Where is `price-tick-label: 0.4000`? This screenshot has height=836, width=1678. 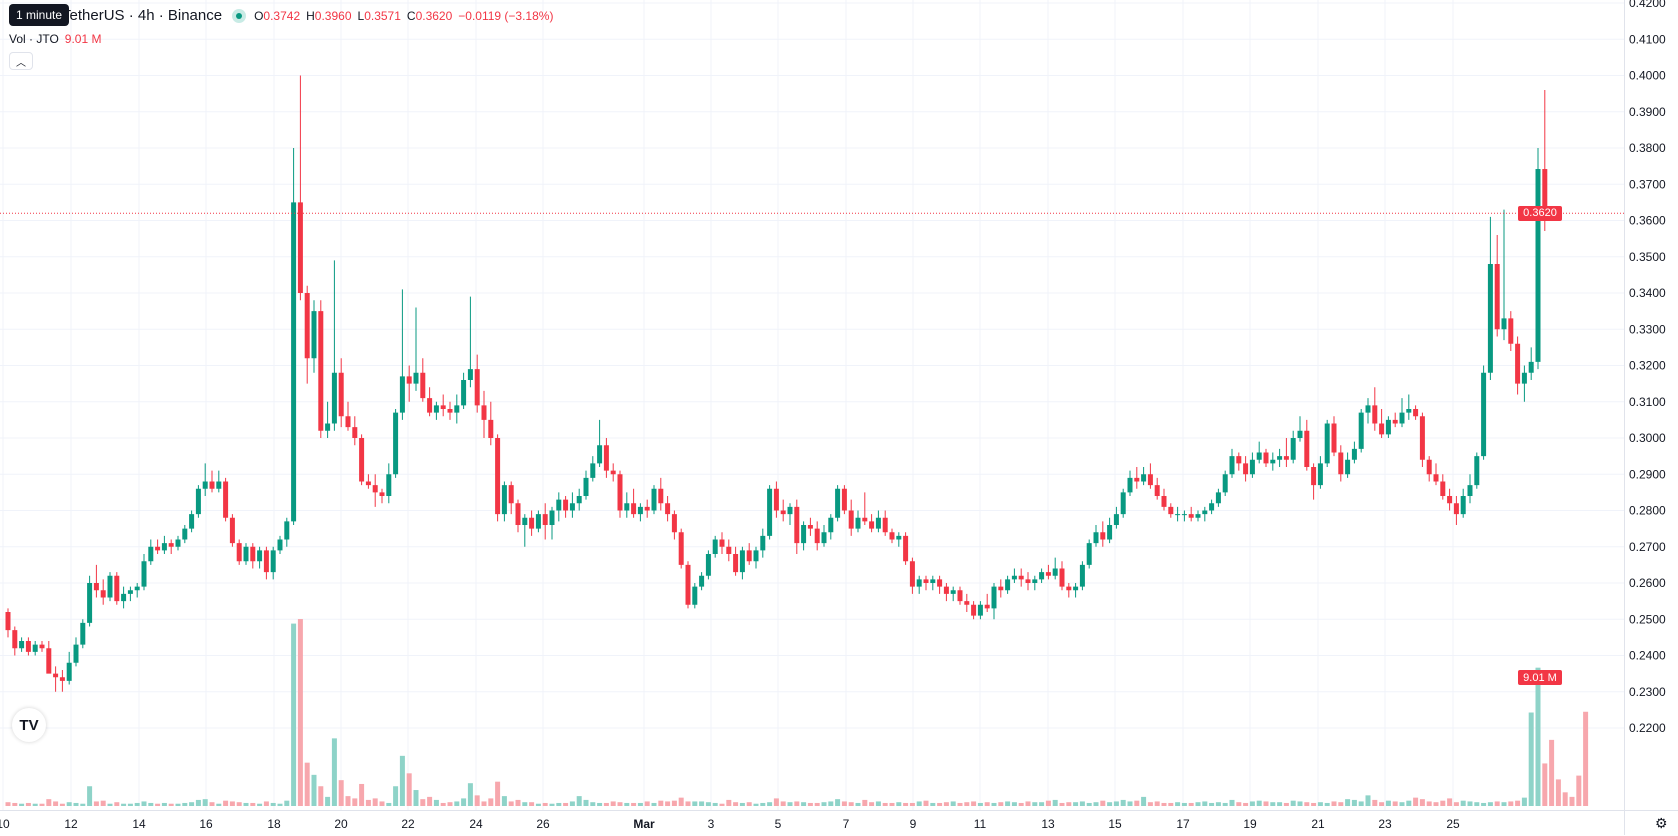
price-tick-label: 0.4000 is located at coordinates (1647, 76).